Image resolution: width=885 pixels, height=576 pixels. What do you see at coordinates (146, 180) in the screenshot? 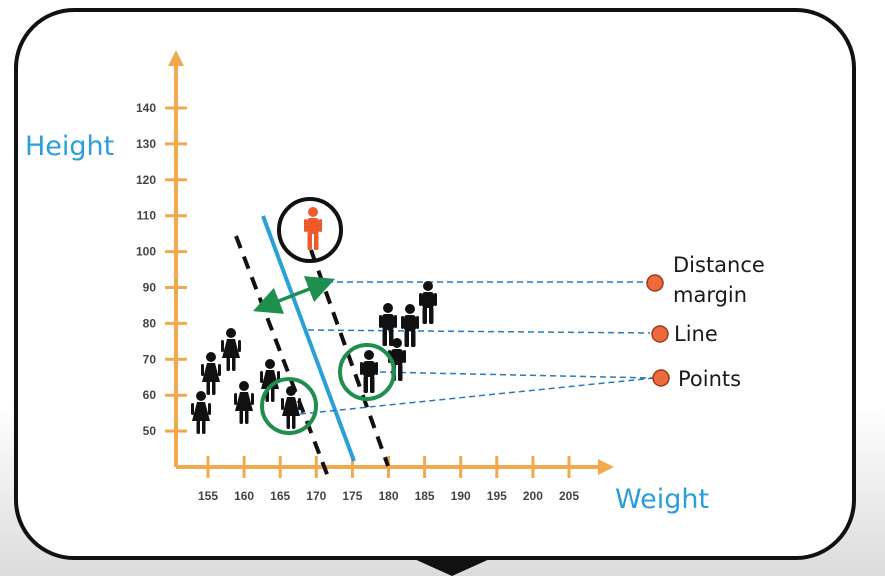
I see `y-tick-label: 120` at bounding box center [146, 180].